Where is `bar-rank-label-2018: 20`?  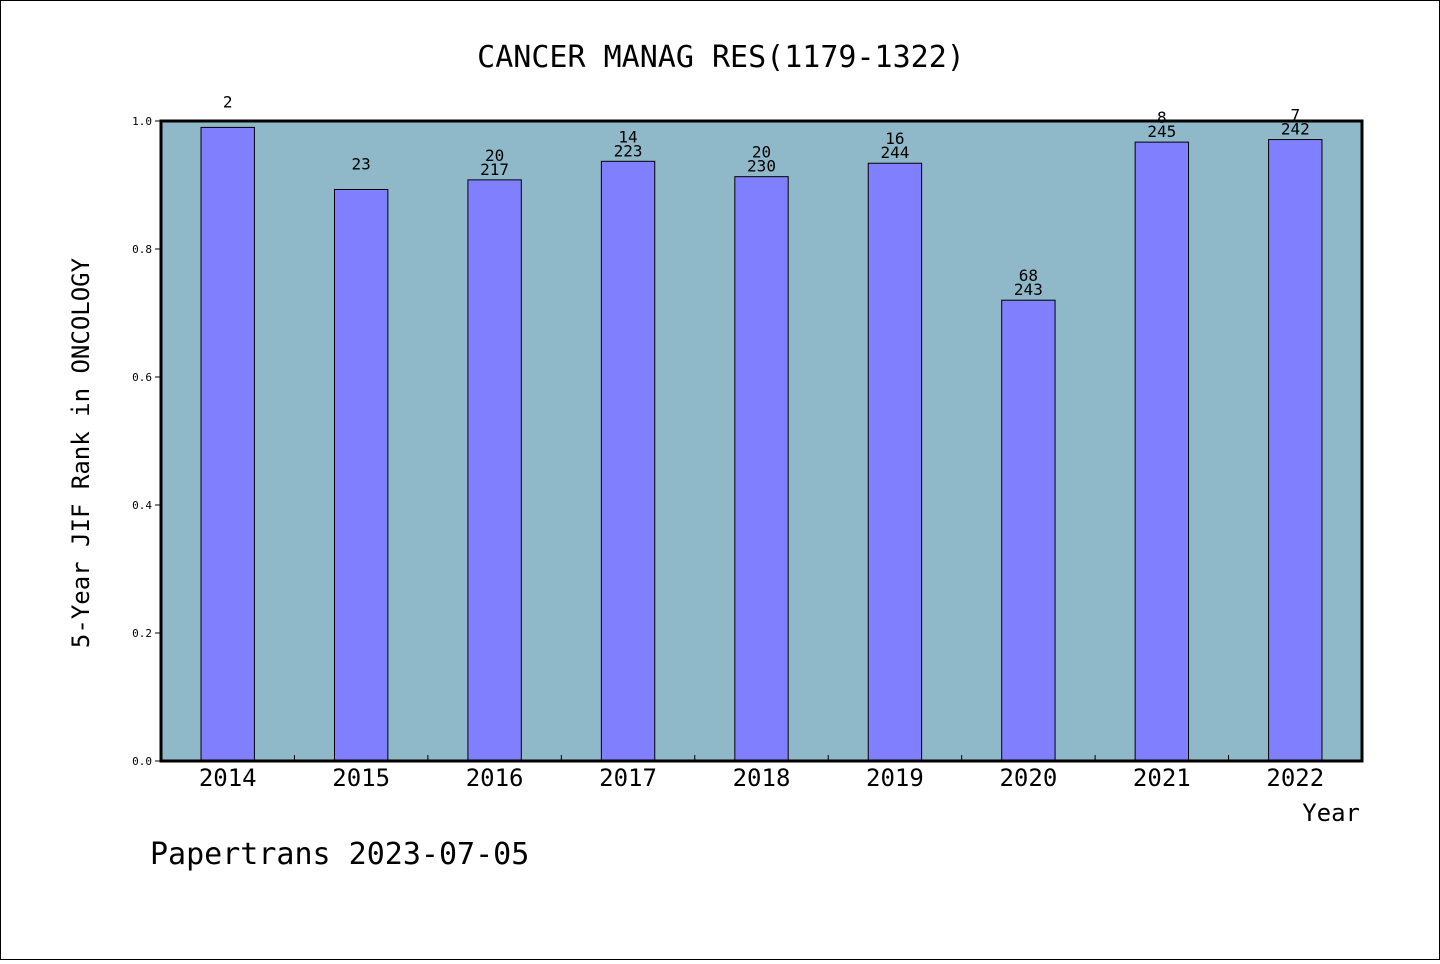 bar-rank-label-2018: 20 is located at coordinates (761, 152).